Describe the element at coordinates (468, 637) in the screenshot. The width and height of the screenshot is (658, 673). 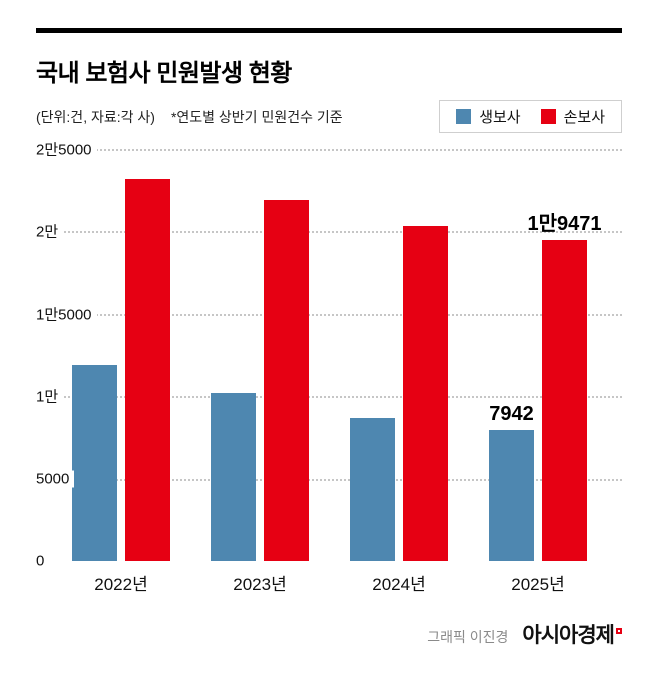
I see `graphic-credit: 그래픽 이진경` at that location.